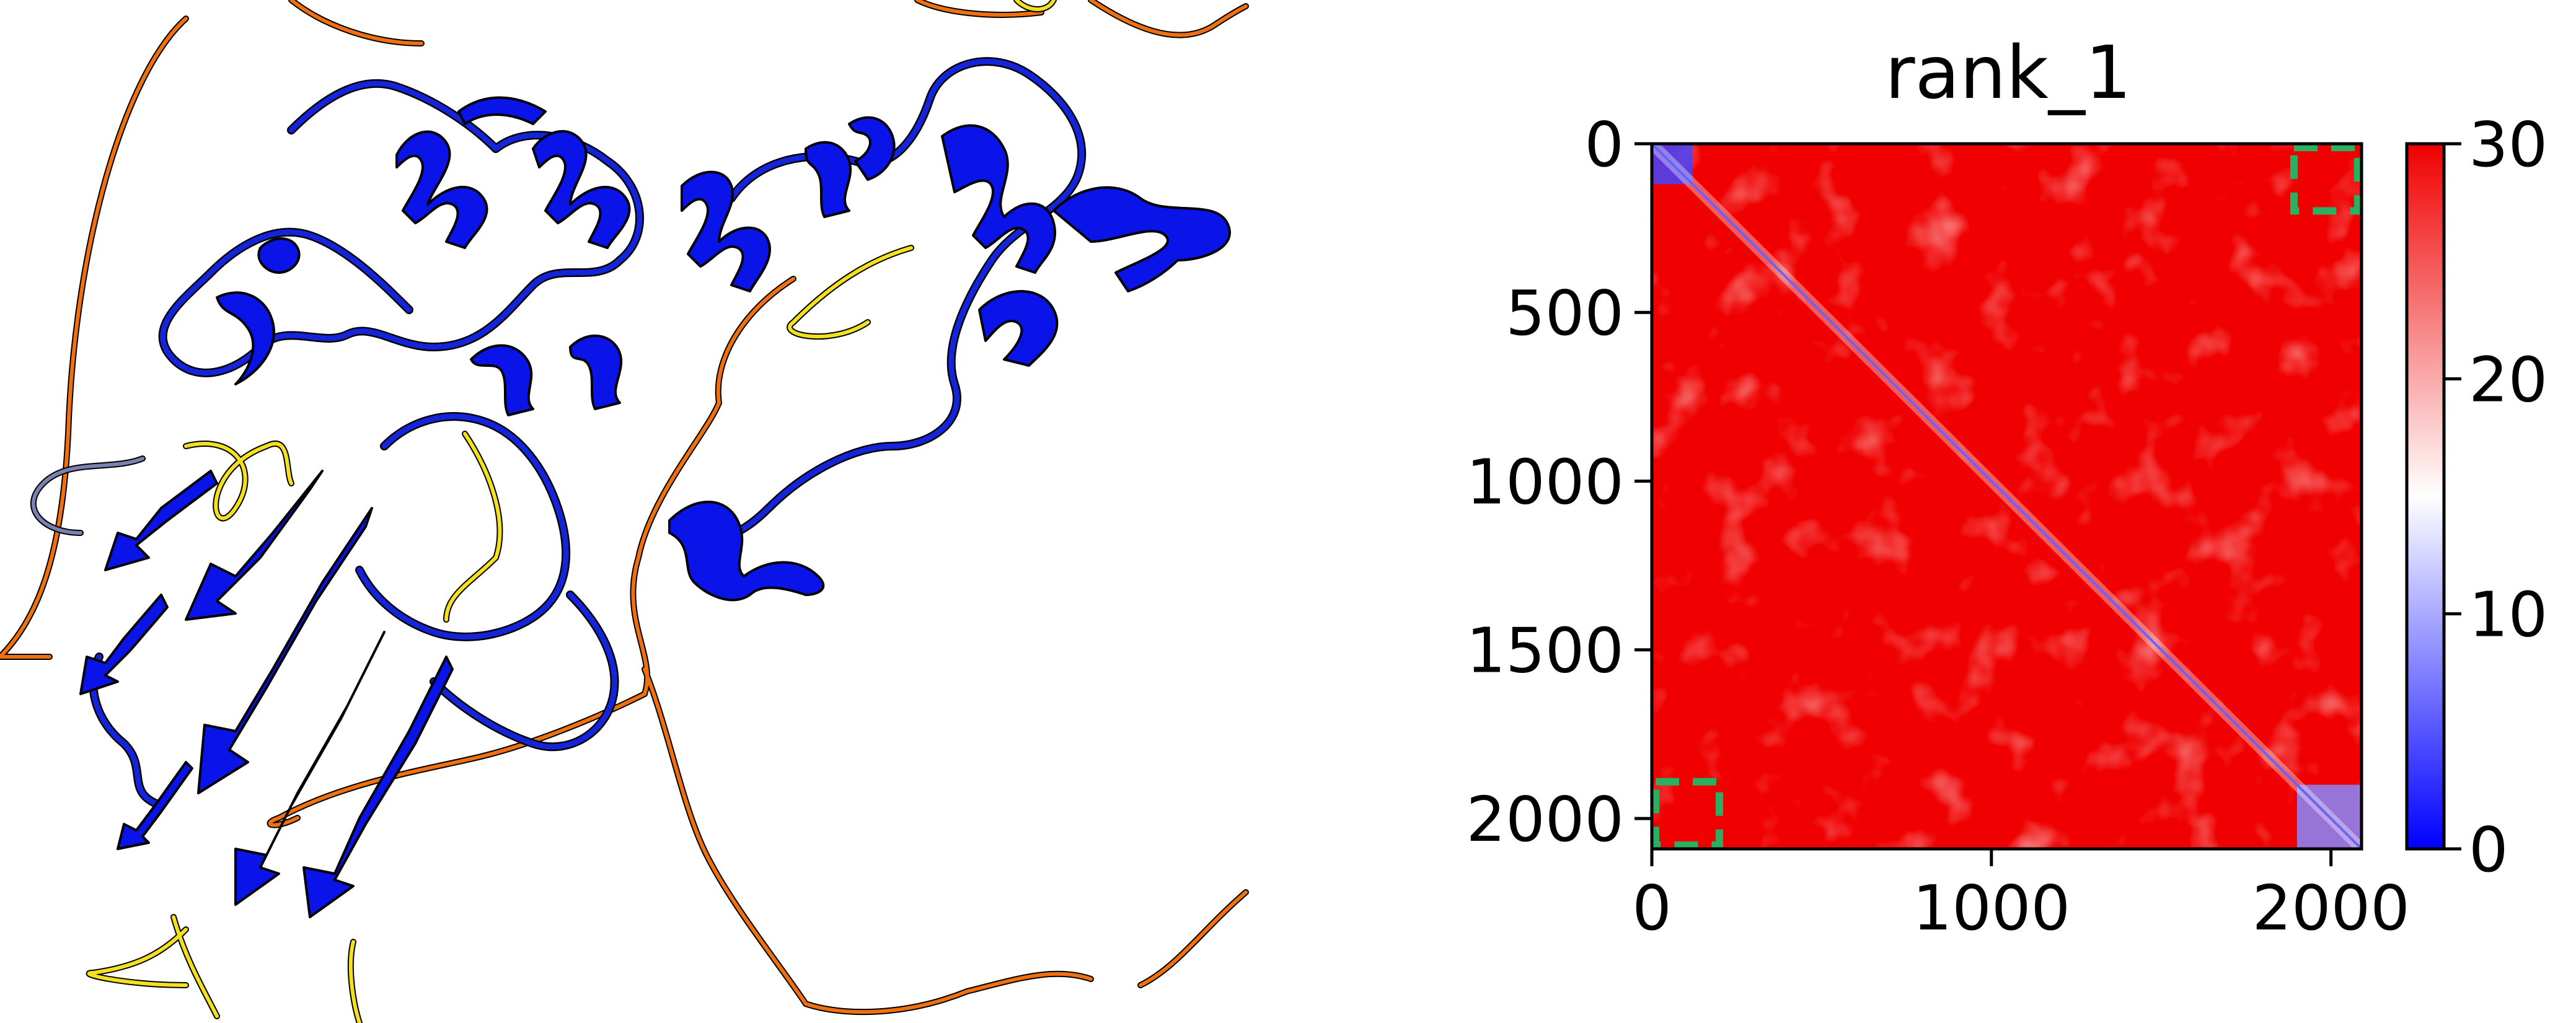 This screenshot has width=2576, height=1023. I want to click on colorbar-ticks: 0 10 20 30, so click(2495, 497).